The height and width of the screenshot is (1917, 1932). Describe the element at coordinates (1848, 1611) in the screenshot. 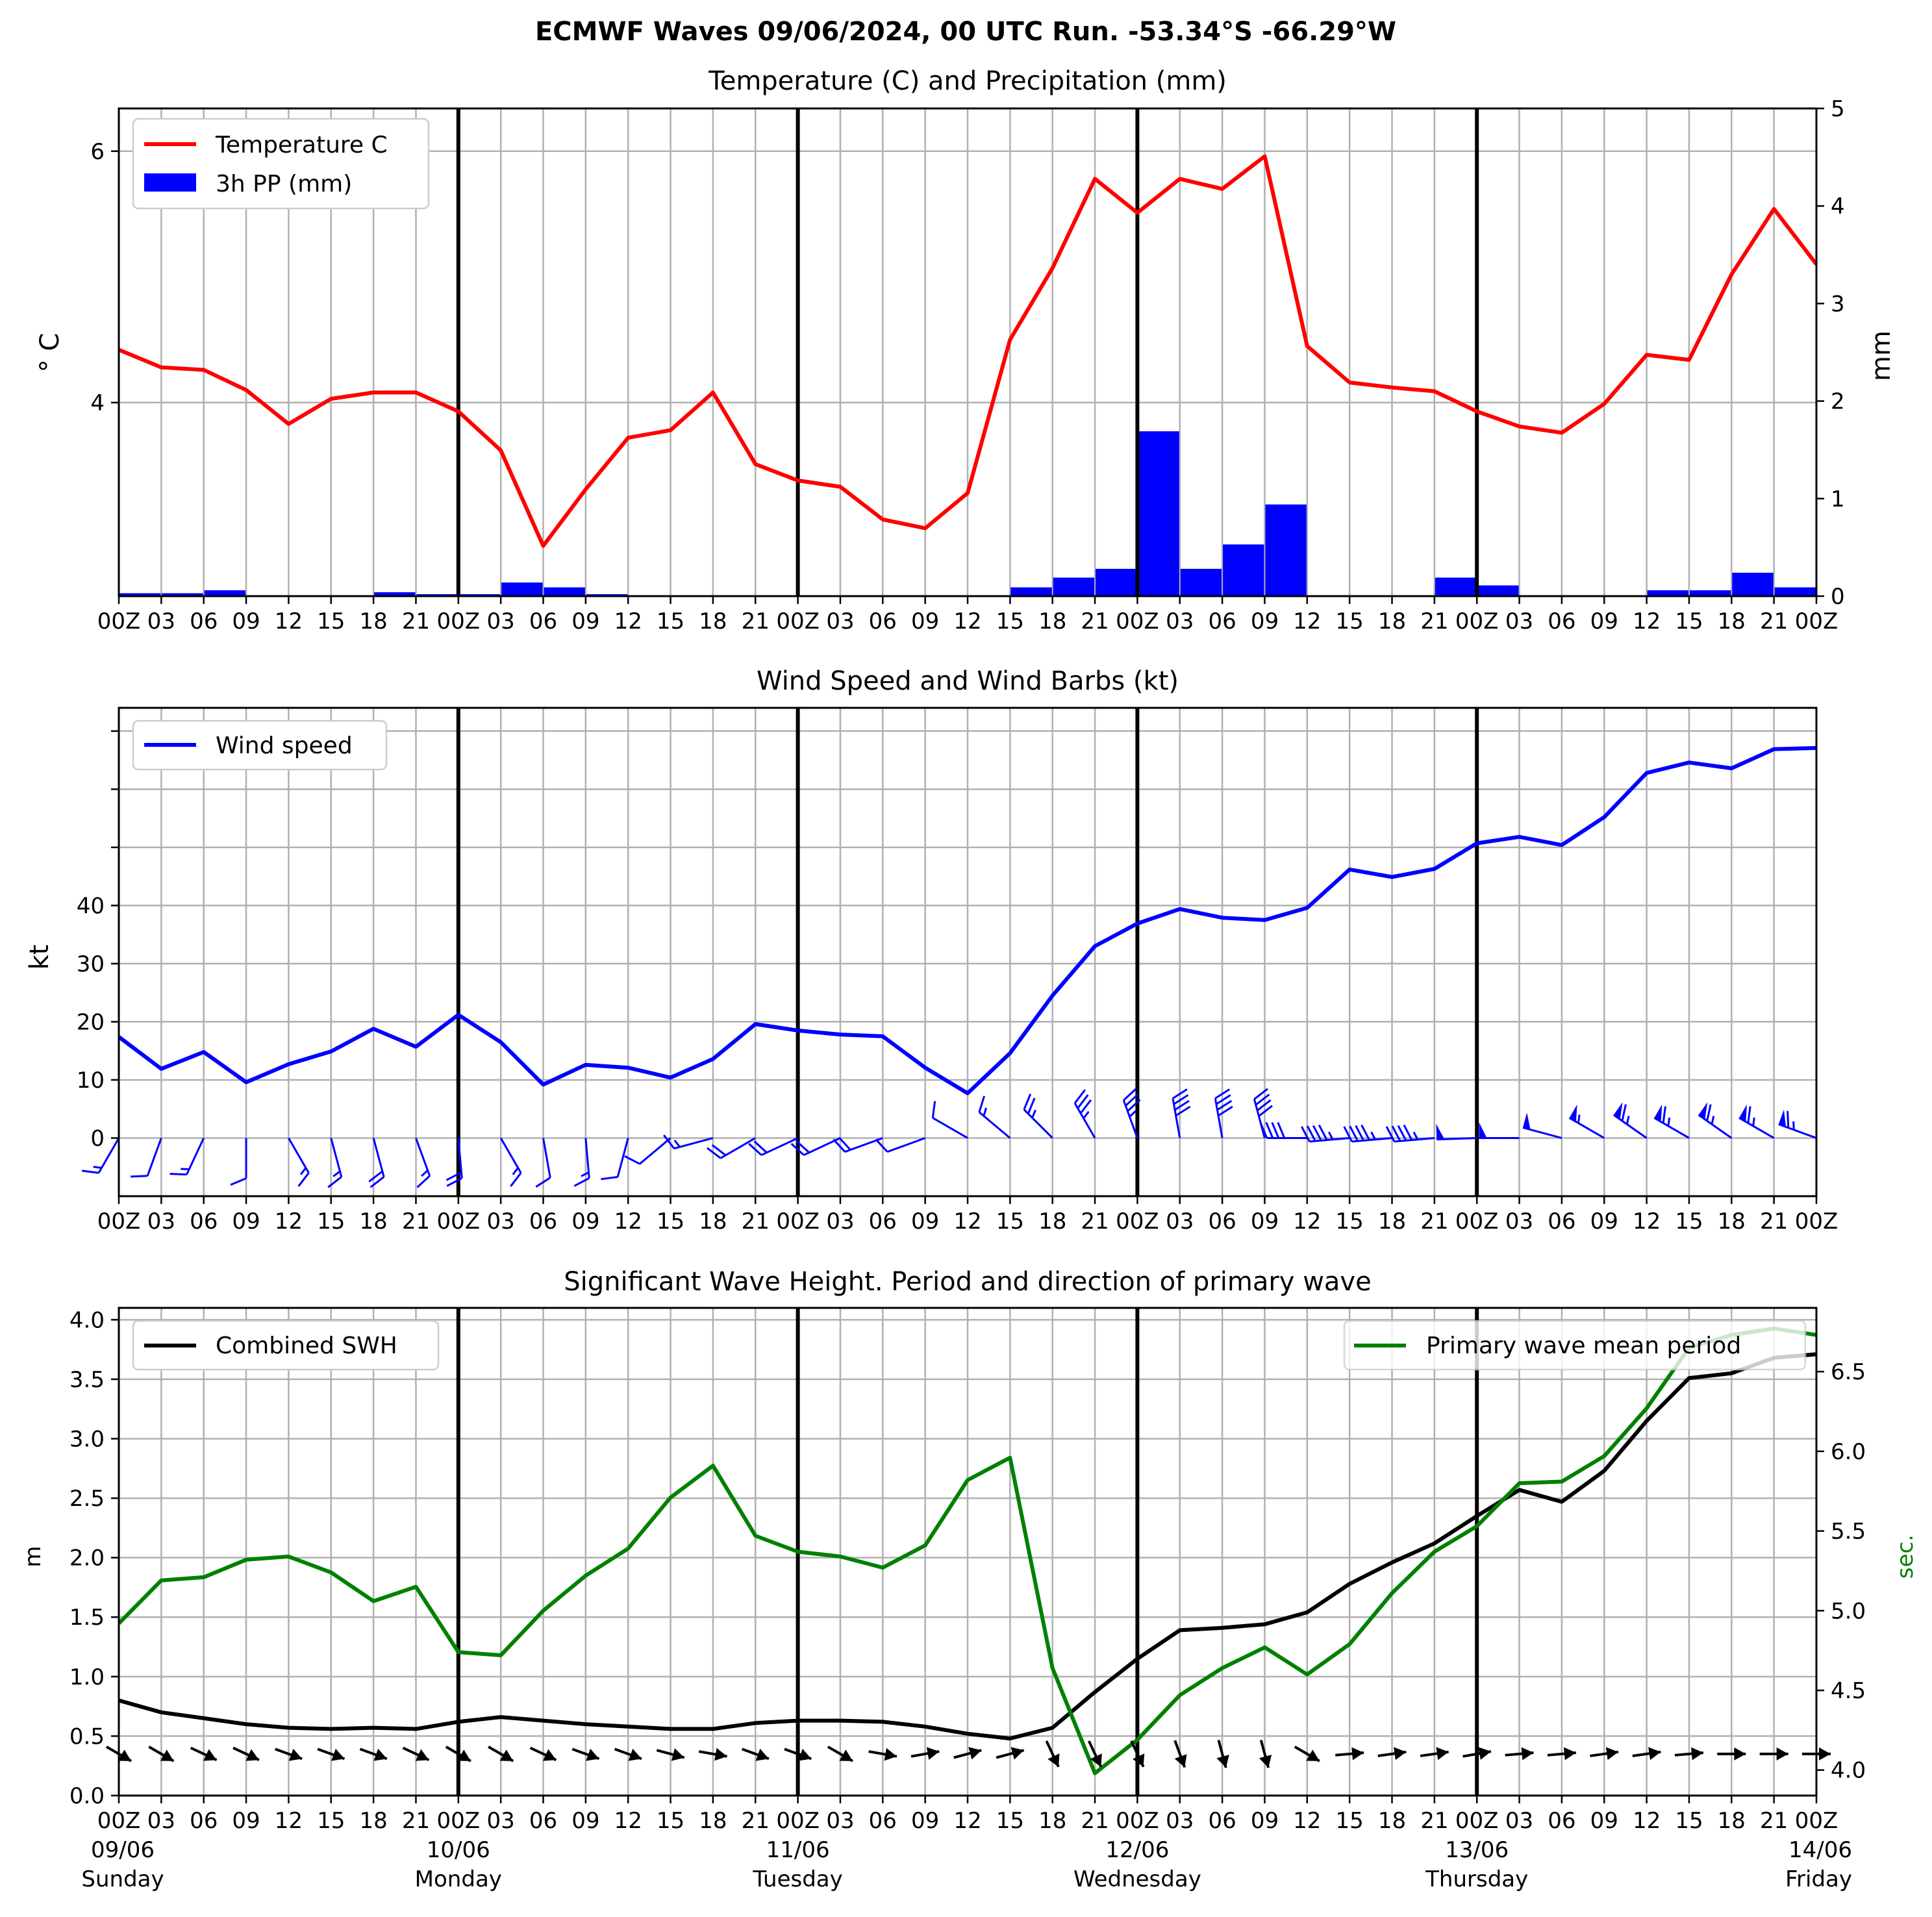

I see `y2-tick-label: 5.0` at that location.